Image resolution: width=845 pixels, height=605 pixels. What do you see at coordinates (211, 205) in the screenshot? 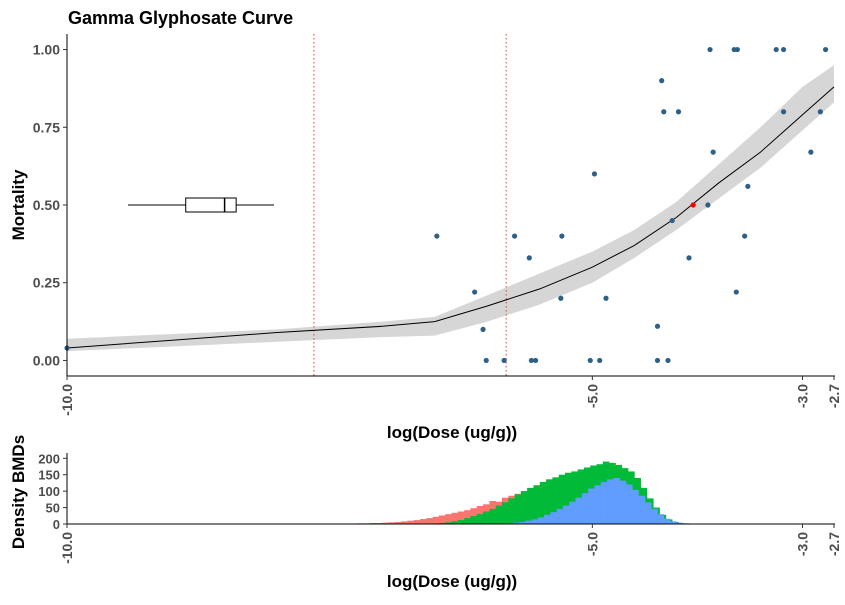
I see `boxplot-box` at bounding box center [211, 205].